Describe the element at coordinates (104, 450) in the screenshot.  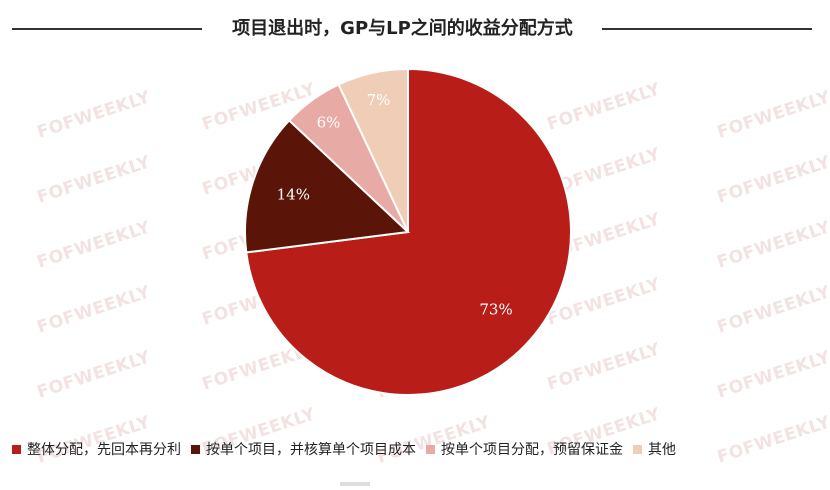
I see `legend-label: 整体分配，先回本再分利` at that location.